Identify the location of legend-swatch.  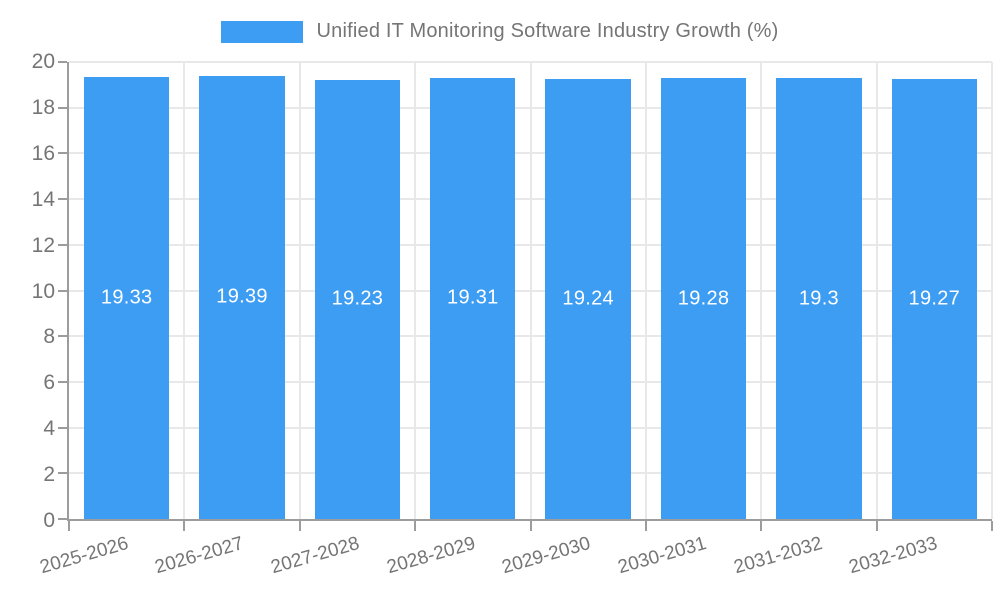
(262, 31).